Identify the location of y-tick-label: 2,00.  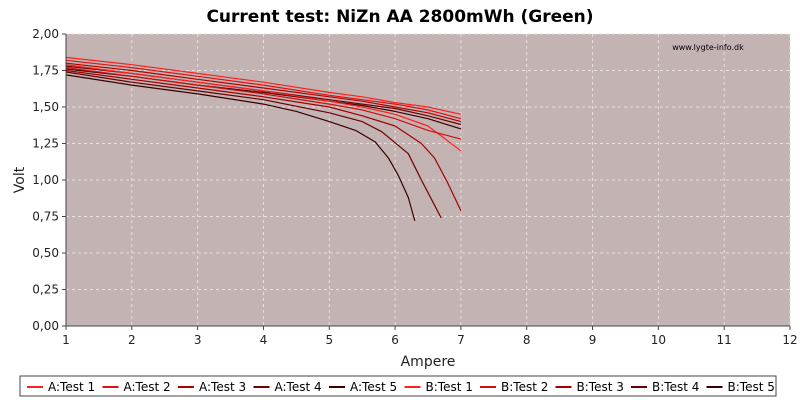
(45, 34).